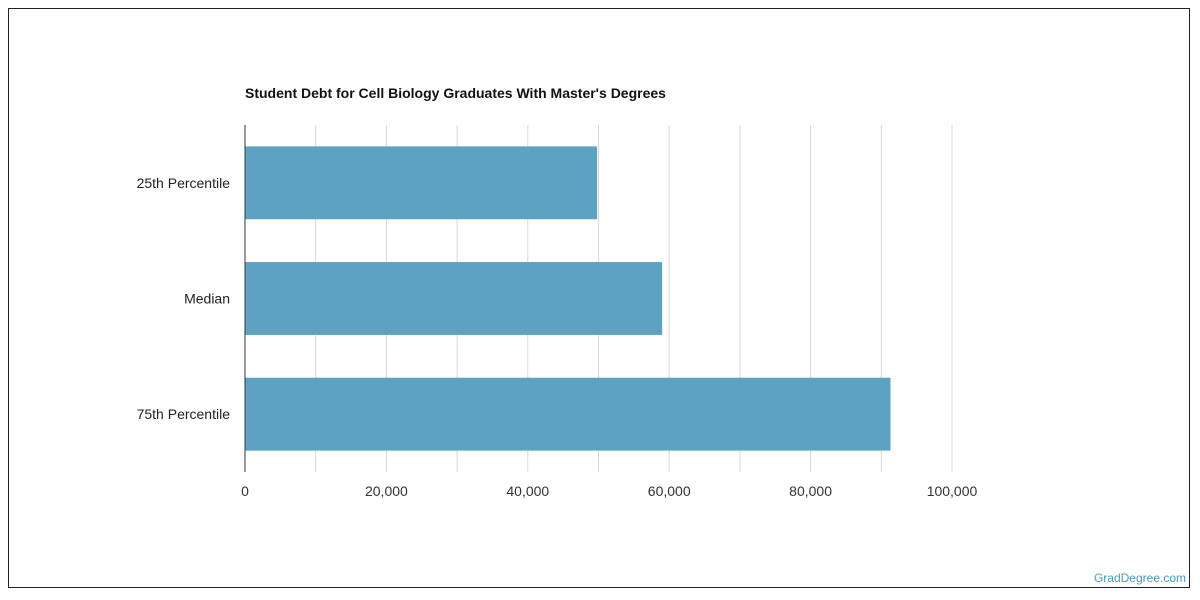 This screenshot has height=600, width=1200. I want to click on x-tick-label: 40,000, so click(527, 491).